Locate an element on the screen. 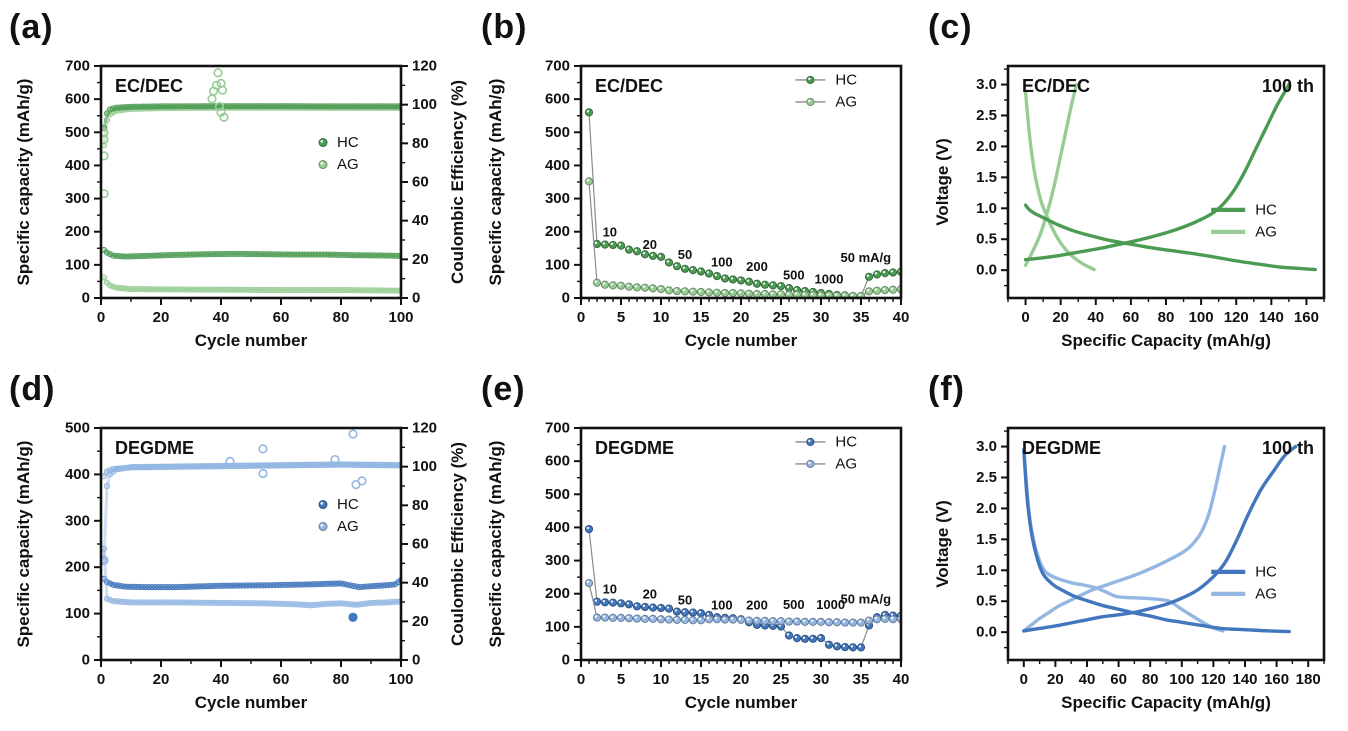  panel-c-letter: (c) is located at coordinates (950, 27).